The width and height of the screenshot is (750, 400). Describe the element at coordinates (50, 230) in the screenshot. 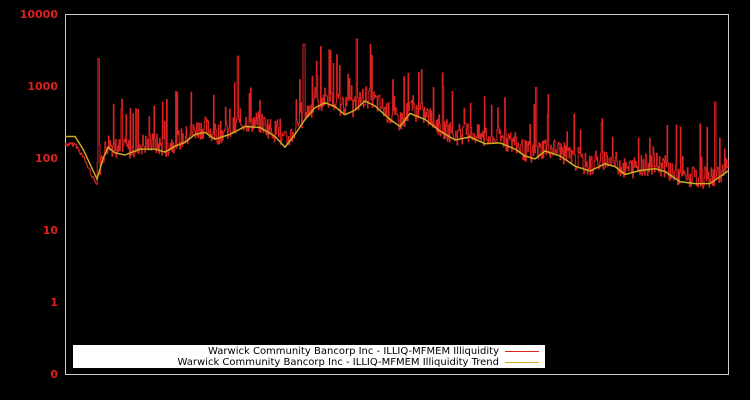

I see `y-tick-label: 10` at that location.